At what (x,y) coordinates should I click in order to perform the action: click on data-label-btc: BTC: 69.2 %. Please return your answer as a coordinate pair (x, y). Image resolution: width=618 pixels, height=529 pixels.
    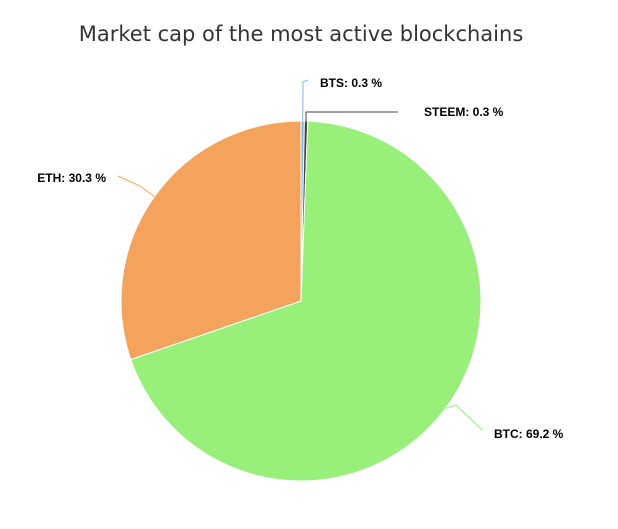
    Looking at the image, I should click on (529, 434).